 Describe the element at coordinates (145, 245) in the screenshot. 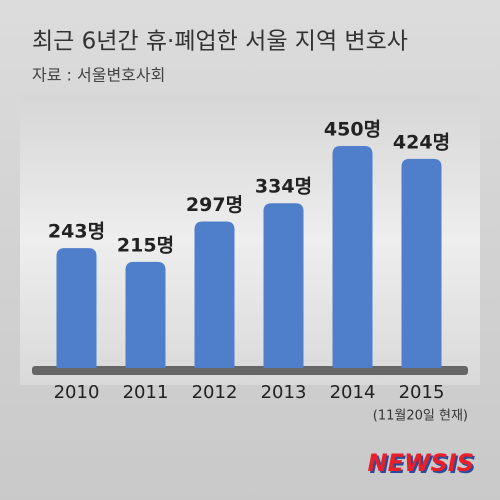

I see `value-label: 215명` at that location.